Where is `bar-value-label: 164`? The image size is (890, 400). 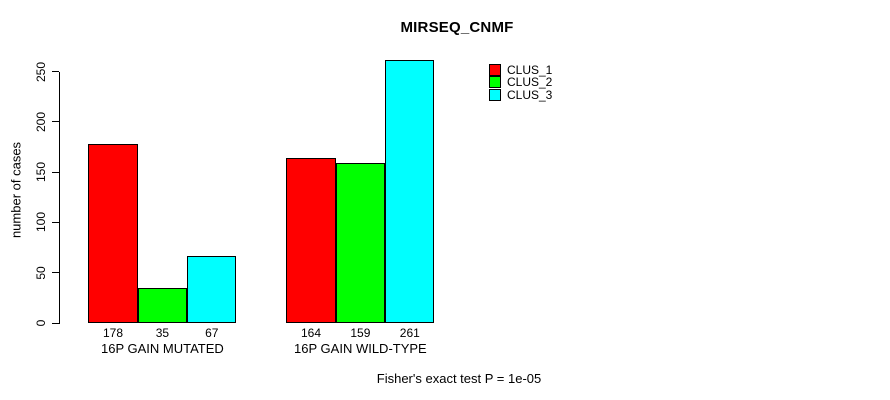
bar-value-label: 164 is located at coordinates (310, 333).